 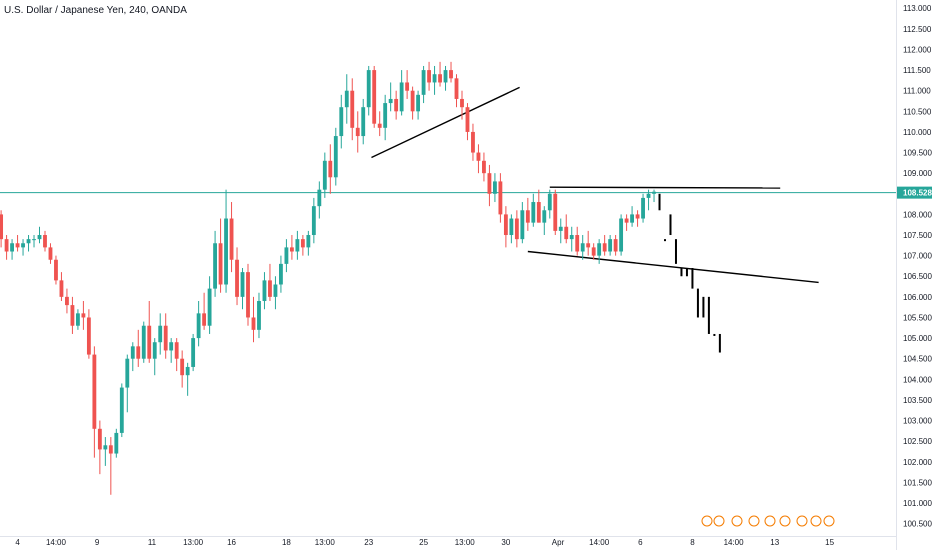 I want to click on event-markers, so click(x=768, y=521).